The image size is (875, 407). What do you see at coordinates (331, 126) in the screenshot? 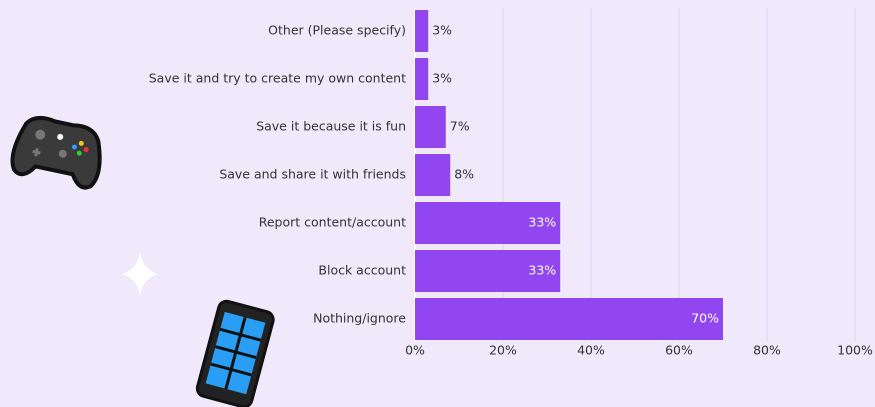
I see `y-tick-label: Save it because it is fun` at bounding box center [331, 126].